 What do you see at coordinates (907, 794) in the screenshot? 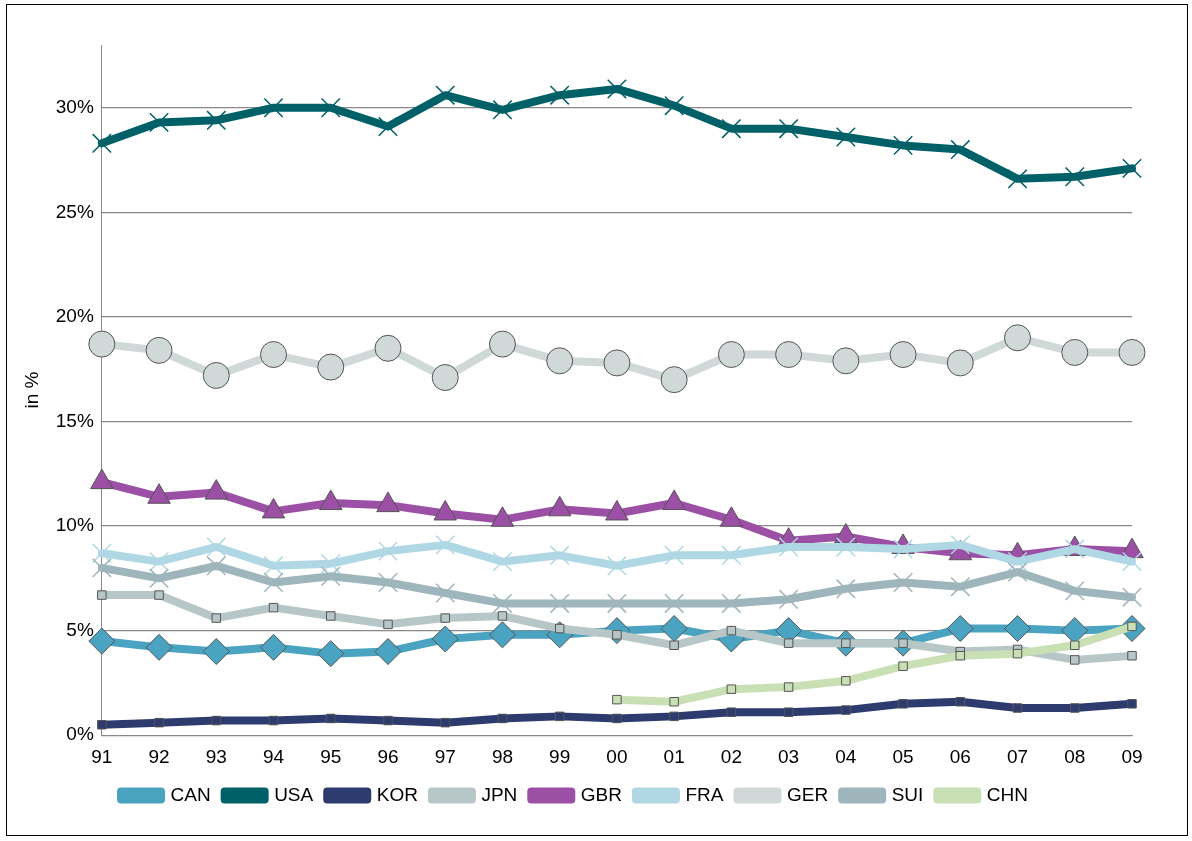
I see `legend-label: SUI` at bounding box center [907, 794].